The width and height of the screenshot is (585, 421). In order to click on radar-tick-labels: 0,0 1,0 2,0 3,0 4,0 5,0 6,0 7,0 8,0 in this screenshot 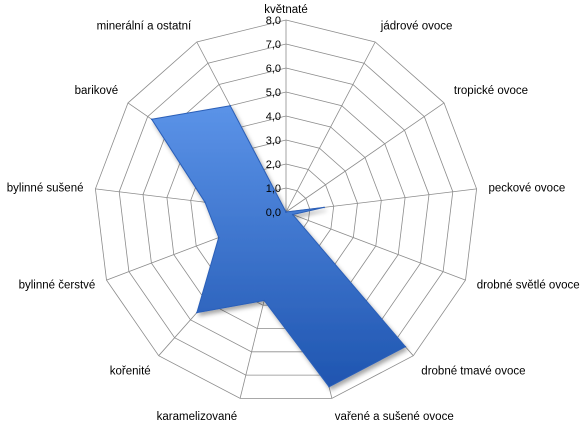, I will do `click(273, 117)`.